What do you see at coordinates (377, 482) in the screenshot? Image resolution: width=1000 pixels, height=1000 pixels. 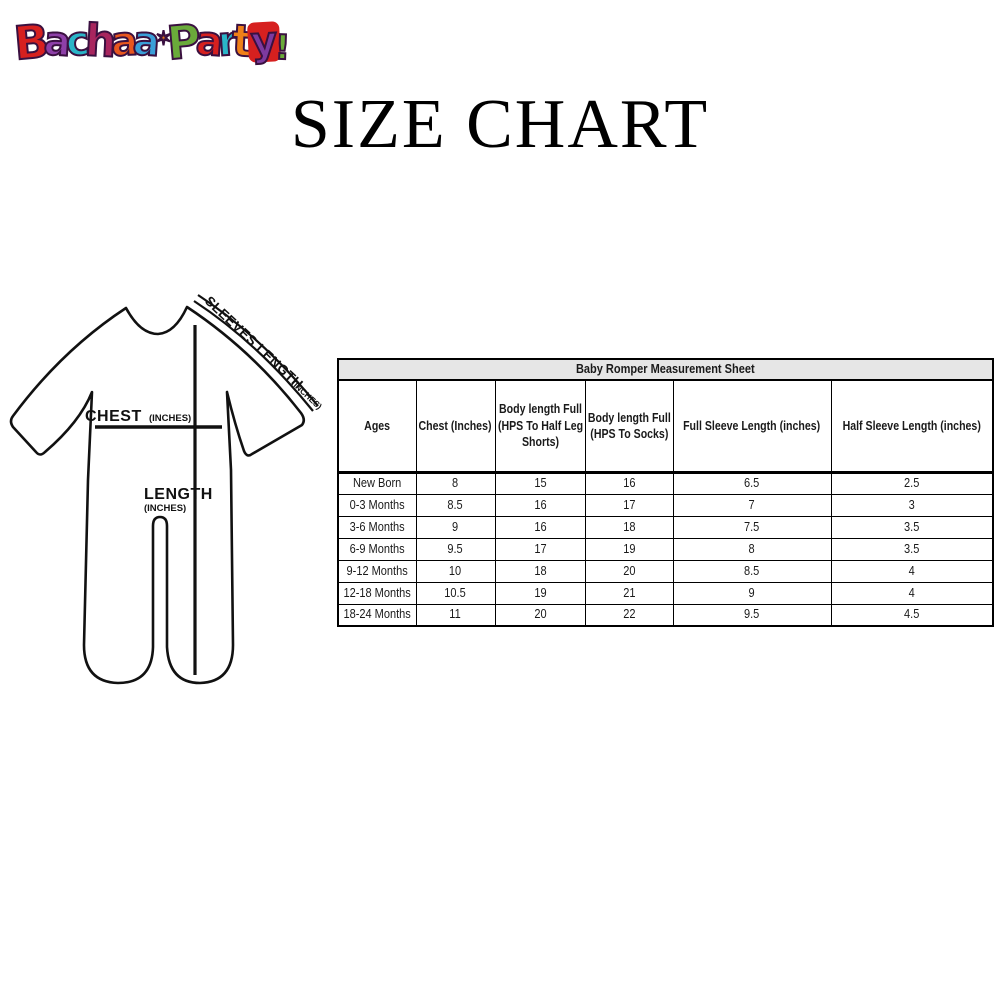 I see `row-header: New Born` at bounding box center [377, 482].